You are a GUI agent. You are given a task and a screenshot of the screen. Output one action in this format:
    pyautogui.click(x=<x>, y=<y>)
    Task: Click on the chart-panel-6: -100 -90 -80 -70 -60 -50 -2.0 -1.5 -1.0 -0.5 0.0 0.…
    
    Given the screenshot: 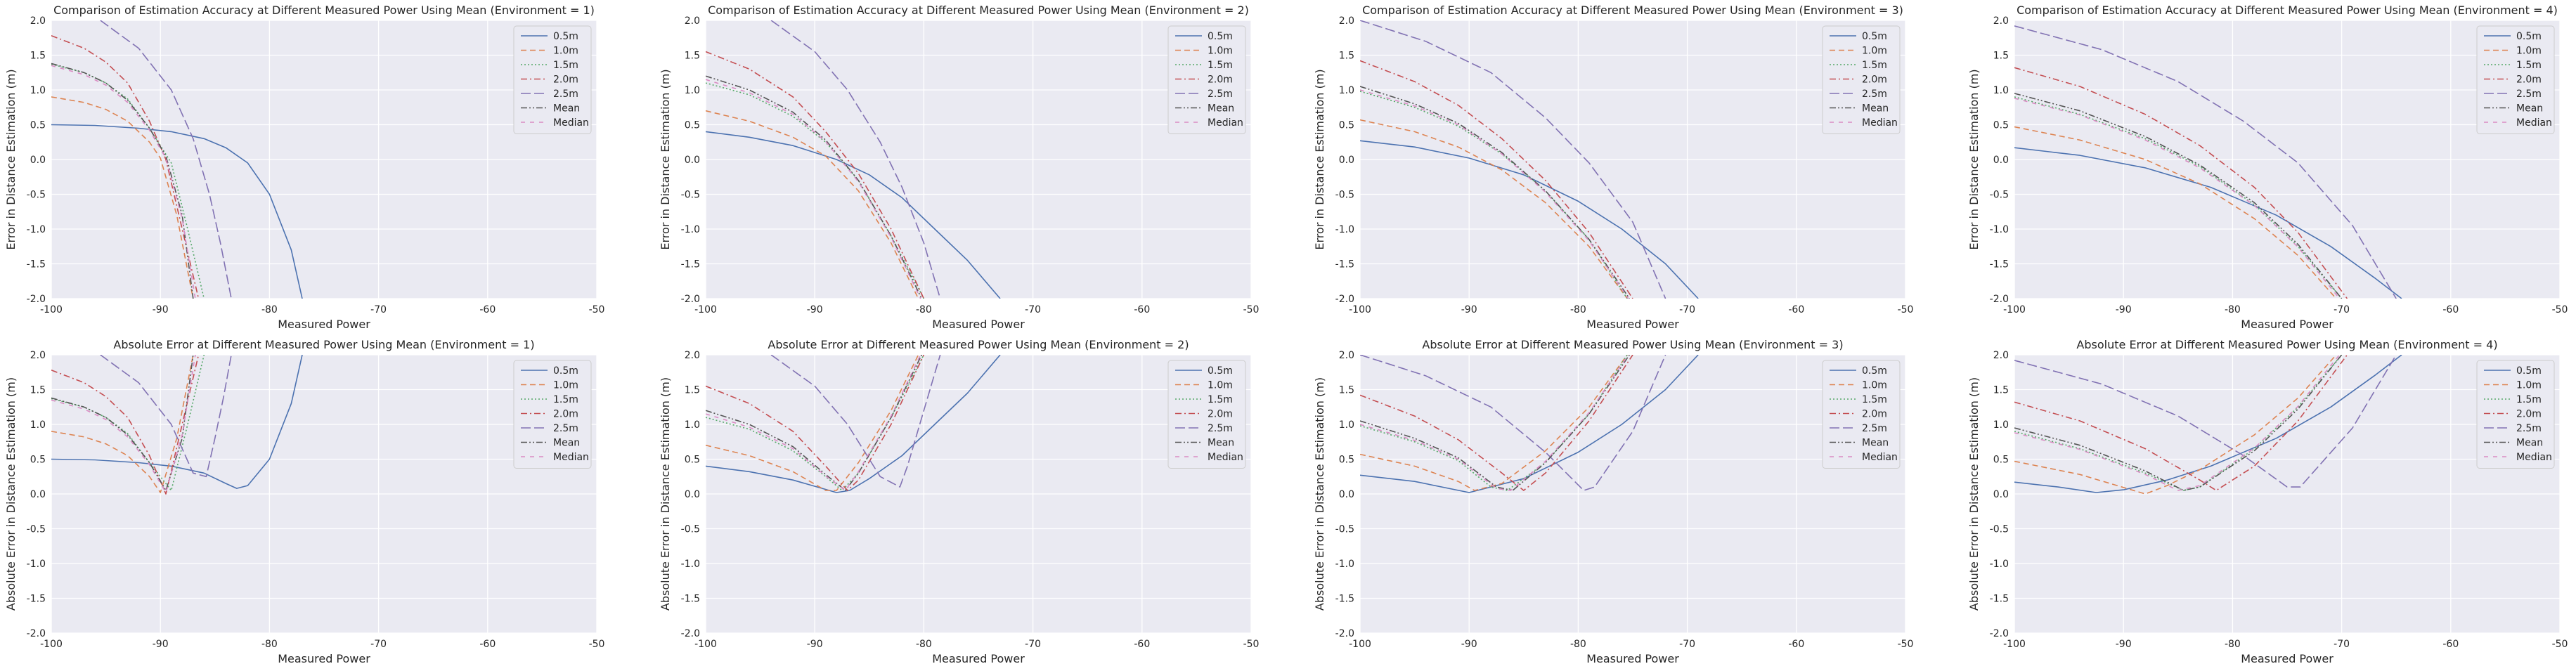 What is the action you would take?
    pyautogui.click(x=959, y=502)
    